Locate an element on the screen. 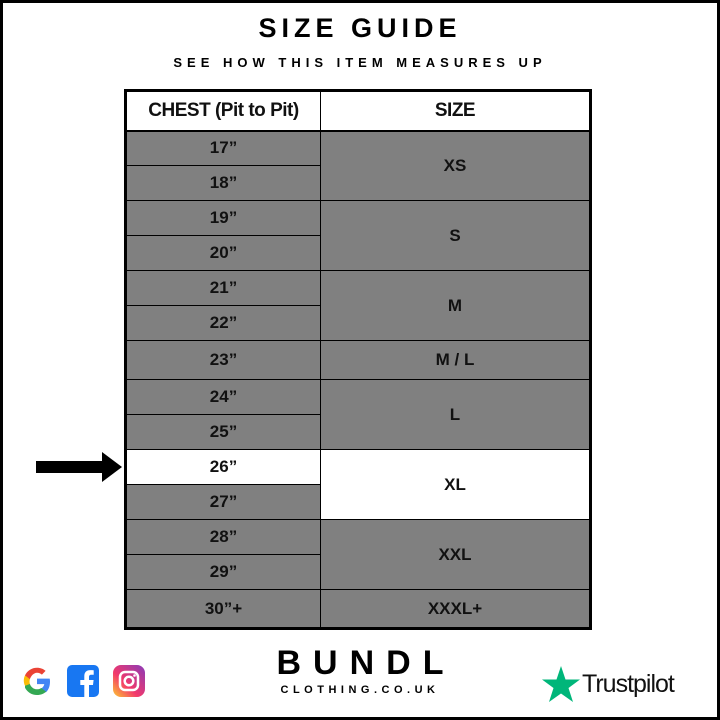  chest-cell: 28” is located at coordinates (223, 537).